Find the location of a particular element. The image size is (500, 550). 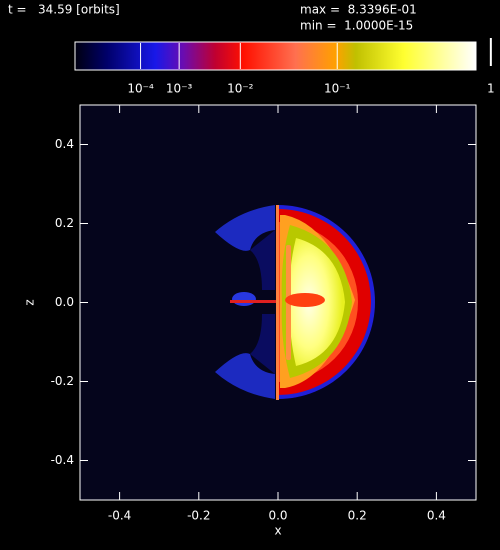

x-tick-label: 0.2 is located at coordinates (357, 516).